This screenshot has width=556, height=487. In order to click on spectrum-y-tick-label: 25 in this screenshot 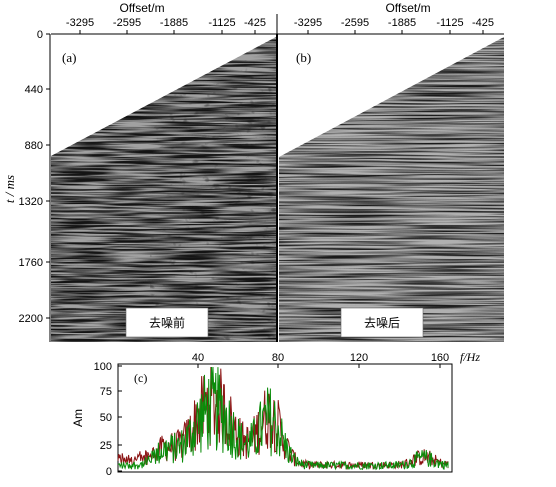, I will do `click(106, 446)`.